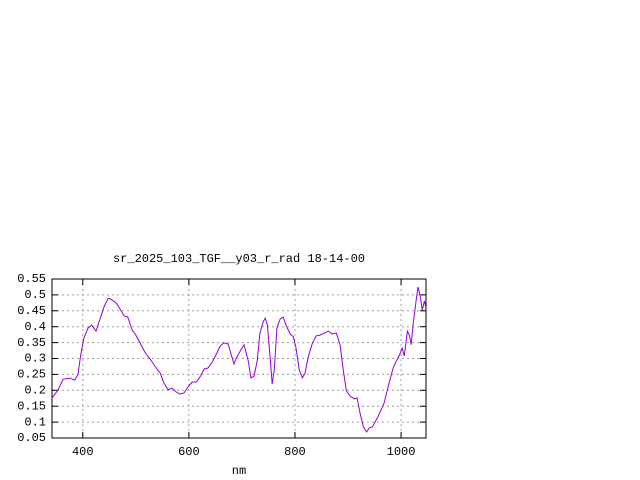  Describe the element at coordinates (31, 406) in the screenshot. I see `y-tick-label: 0.15` at that location.